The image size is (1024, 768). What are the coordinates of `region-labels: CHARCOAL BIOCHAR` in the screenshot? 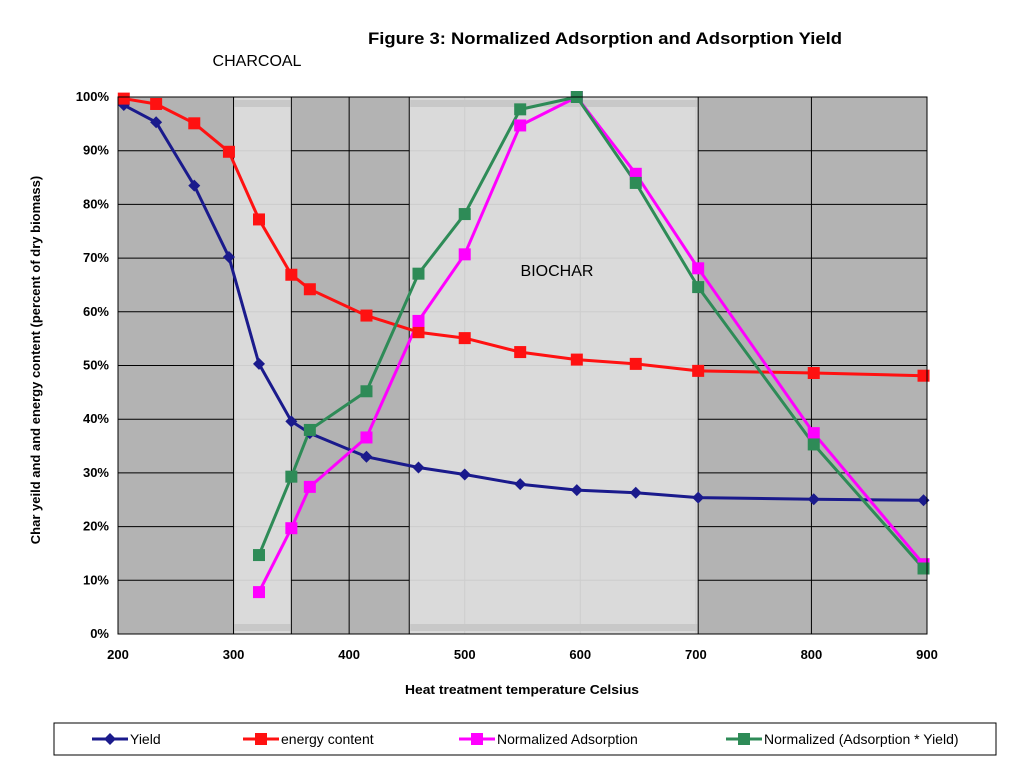 It's located at (403, 166).